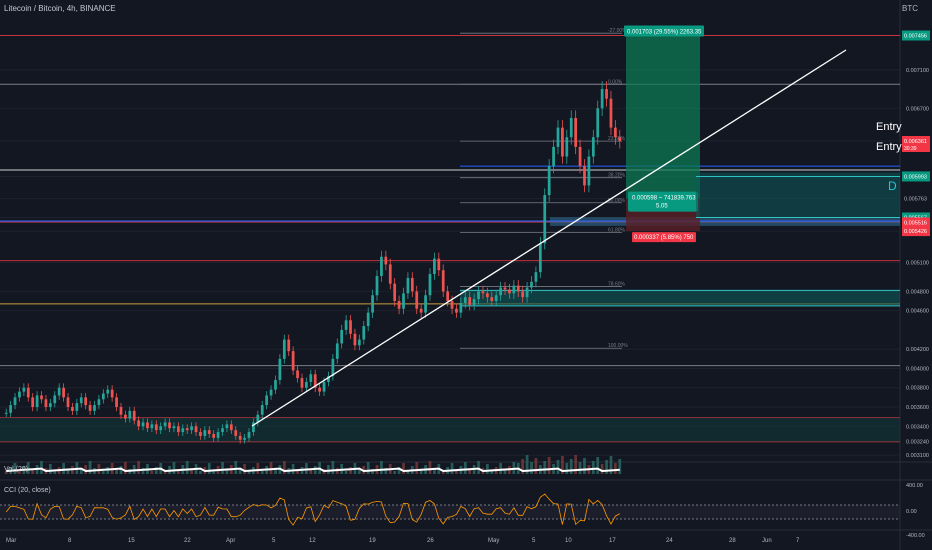 This screenshot has width=932, height=550. I want to click on axis-background, so click(916, 275).